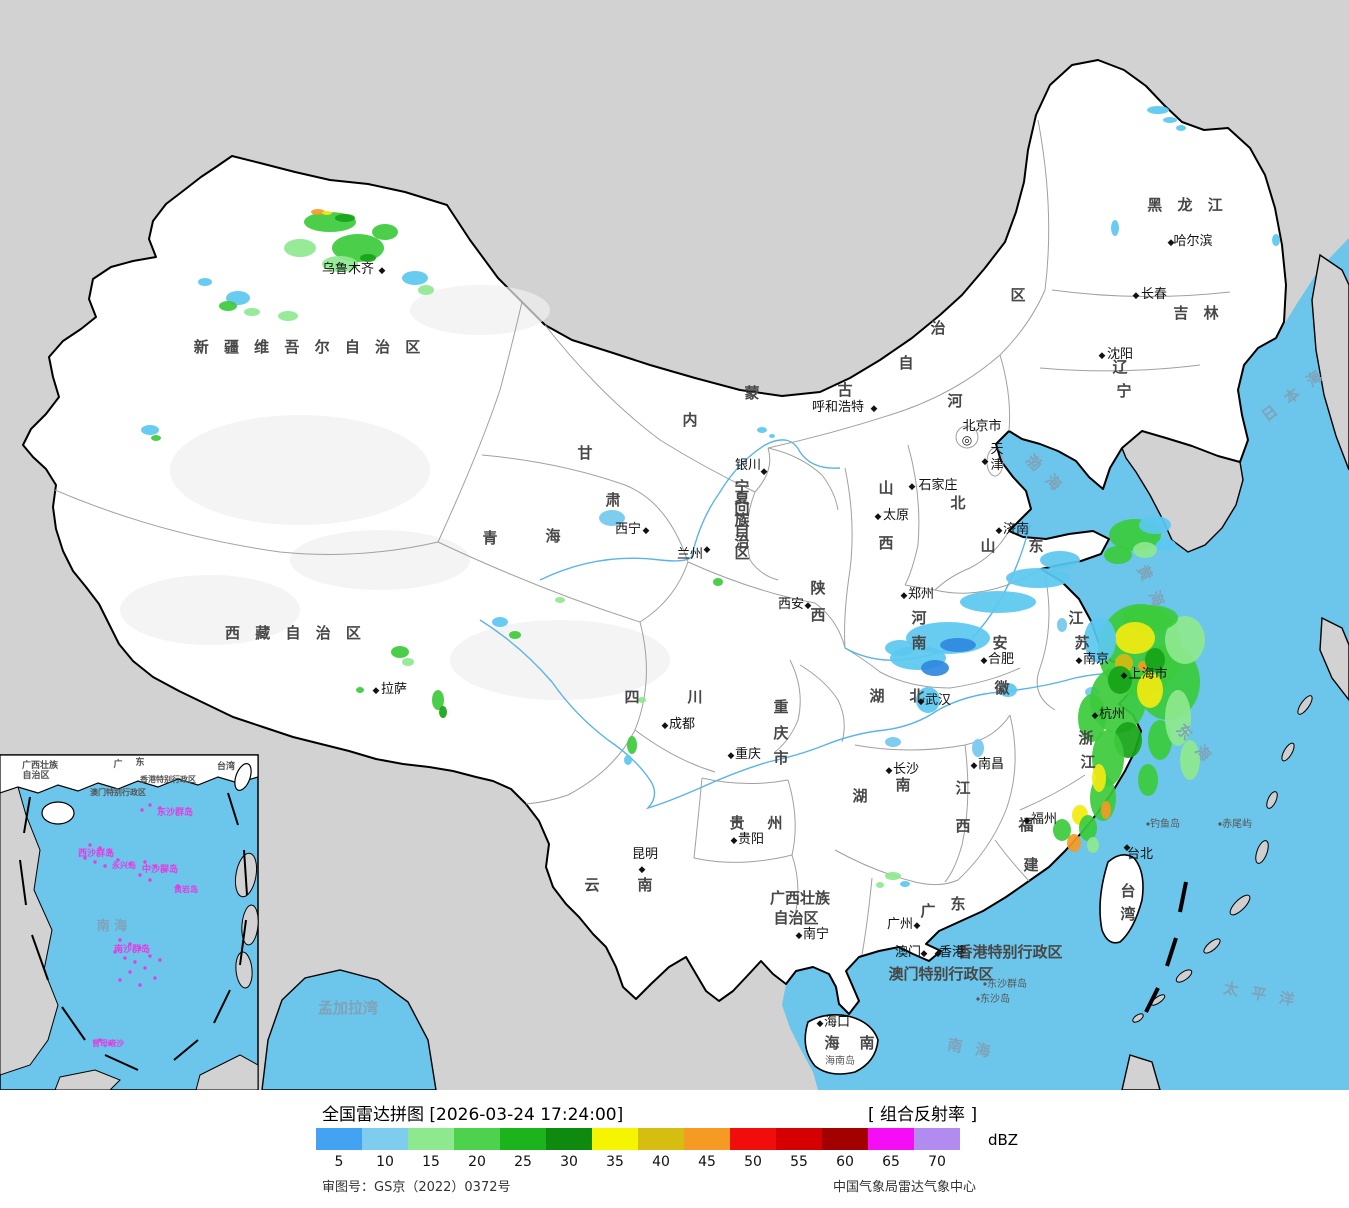 This screenshot has width=1349, height=1208. Describe the element at coordinates (1192, 241) in the screenshot. I see `city-label: 哈尔滨` at that location.